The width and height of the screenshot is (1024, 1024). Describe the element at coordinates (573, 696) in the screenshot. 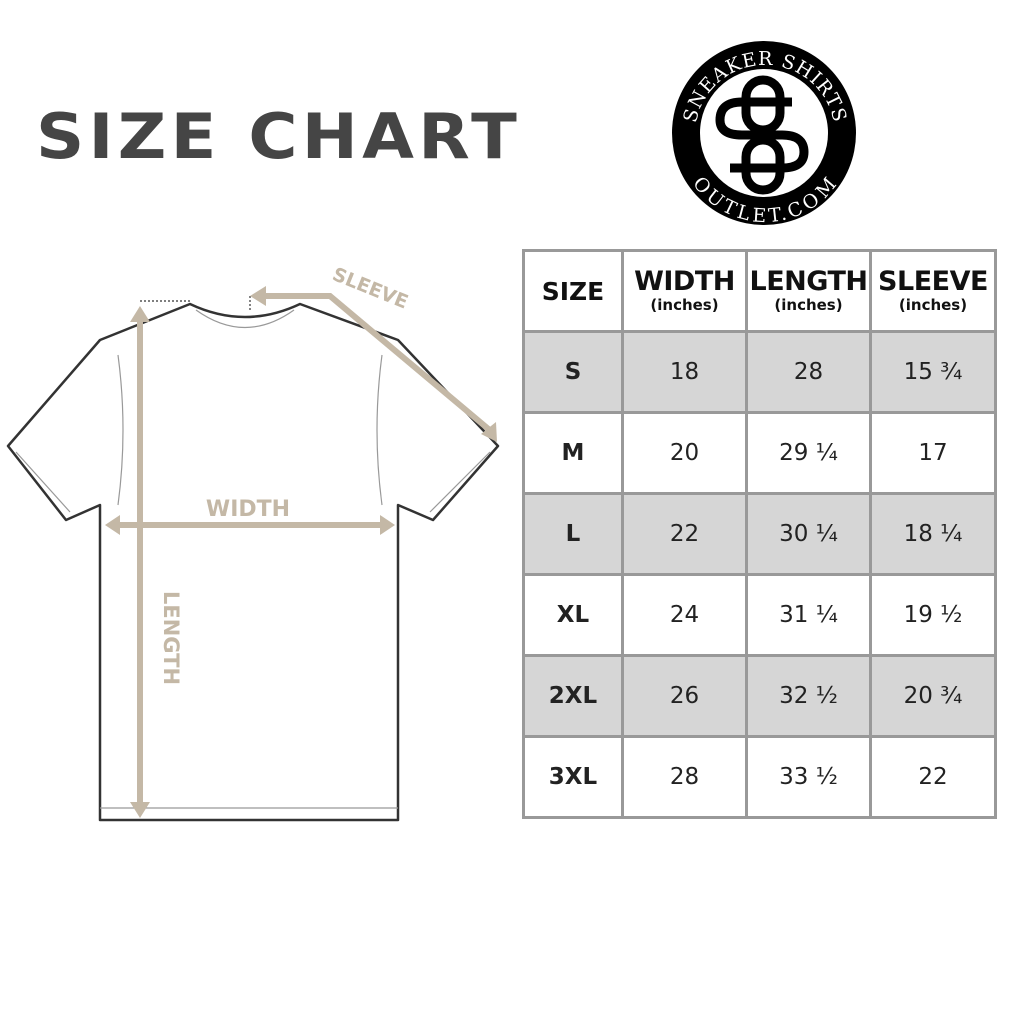

I see `size-cell: 2XL` at that location.